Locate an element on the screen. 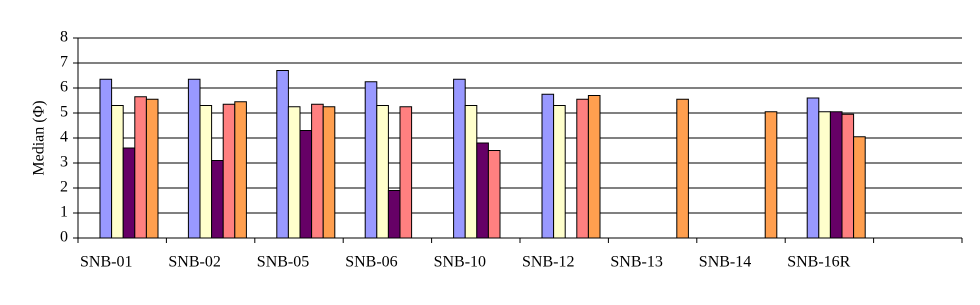 The width and height of the screenshot is (980, 305). y-tick-label: 4 is located at coordinates (64, 137).